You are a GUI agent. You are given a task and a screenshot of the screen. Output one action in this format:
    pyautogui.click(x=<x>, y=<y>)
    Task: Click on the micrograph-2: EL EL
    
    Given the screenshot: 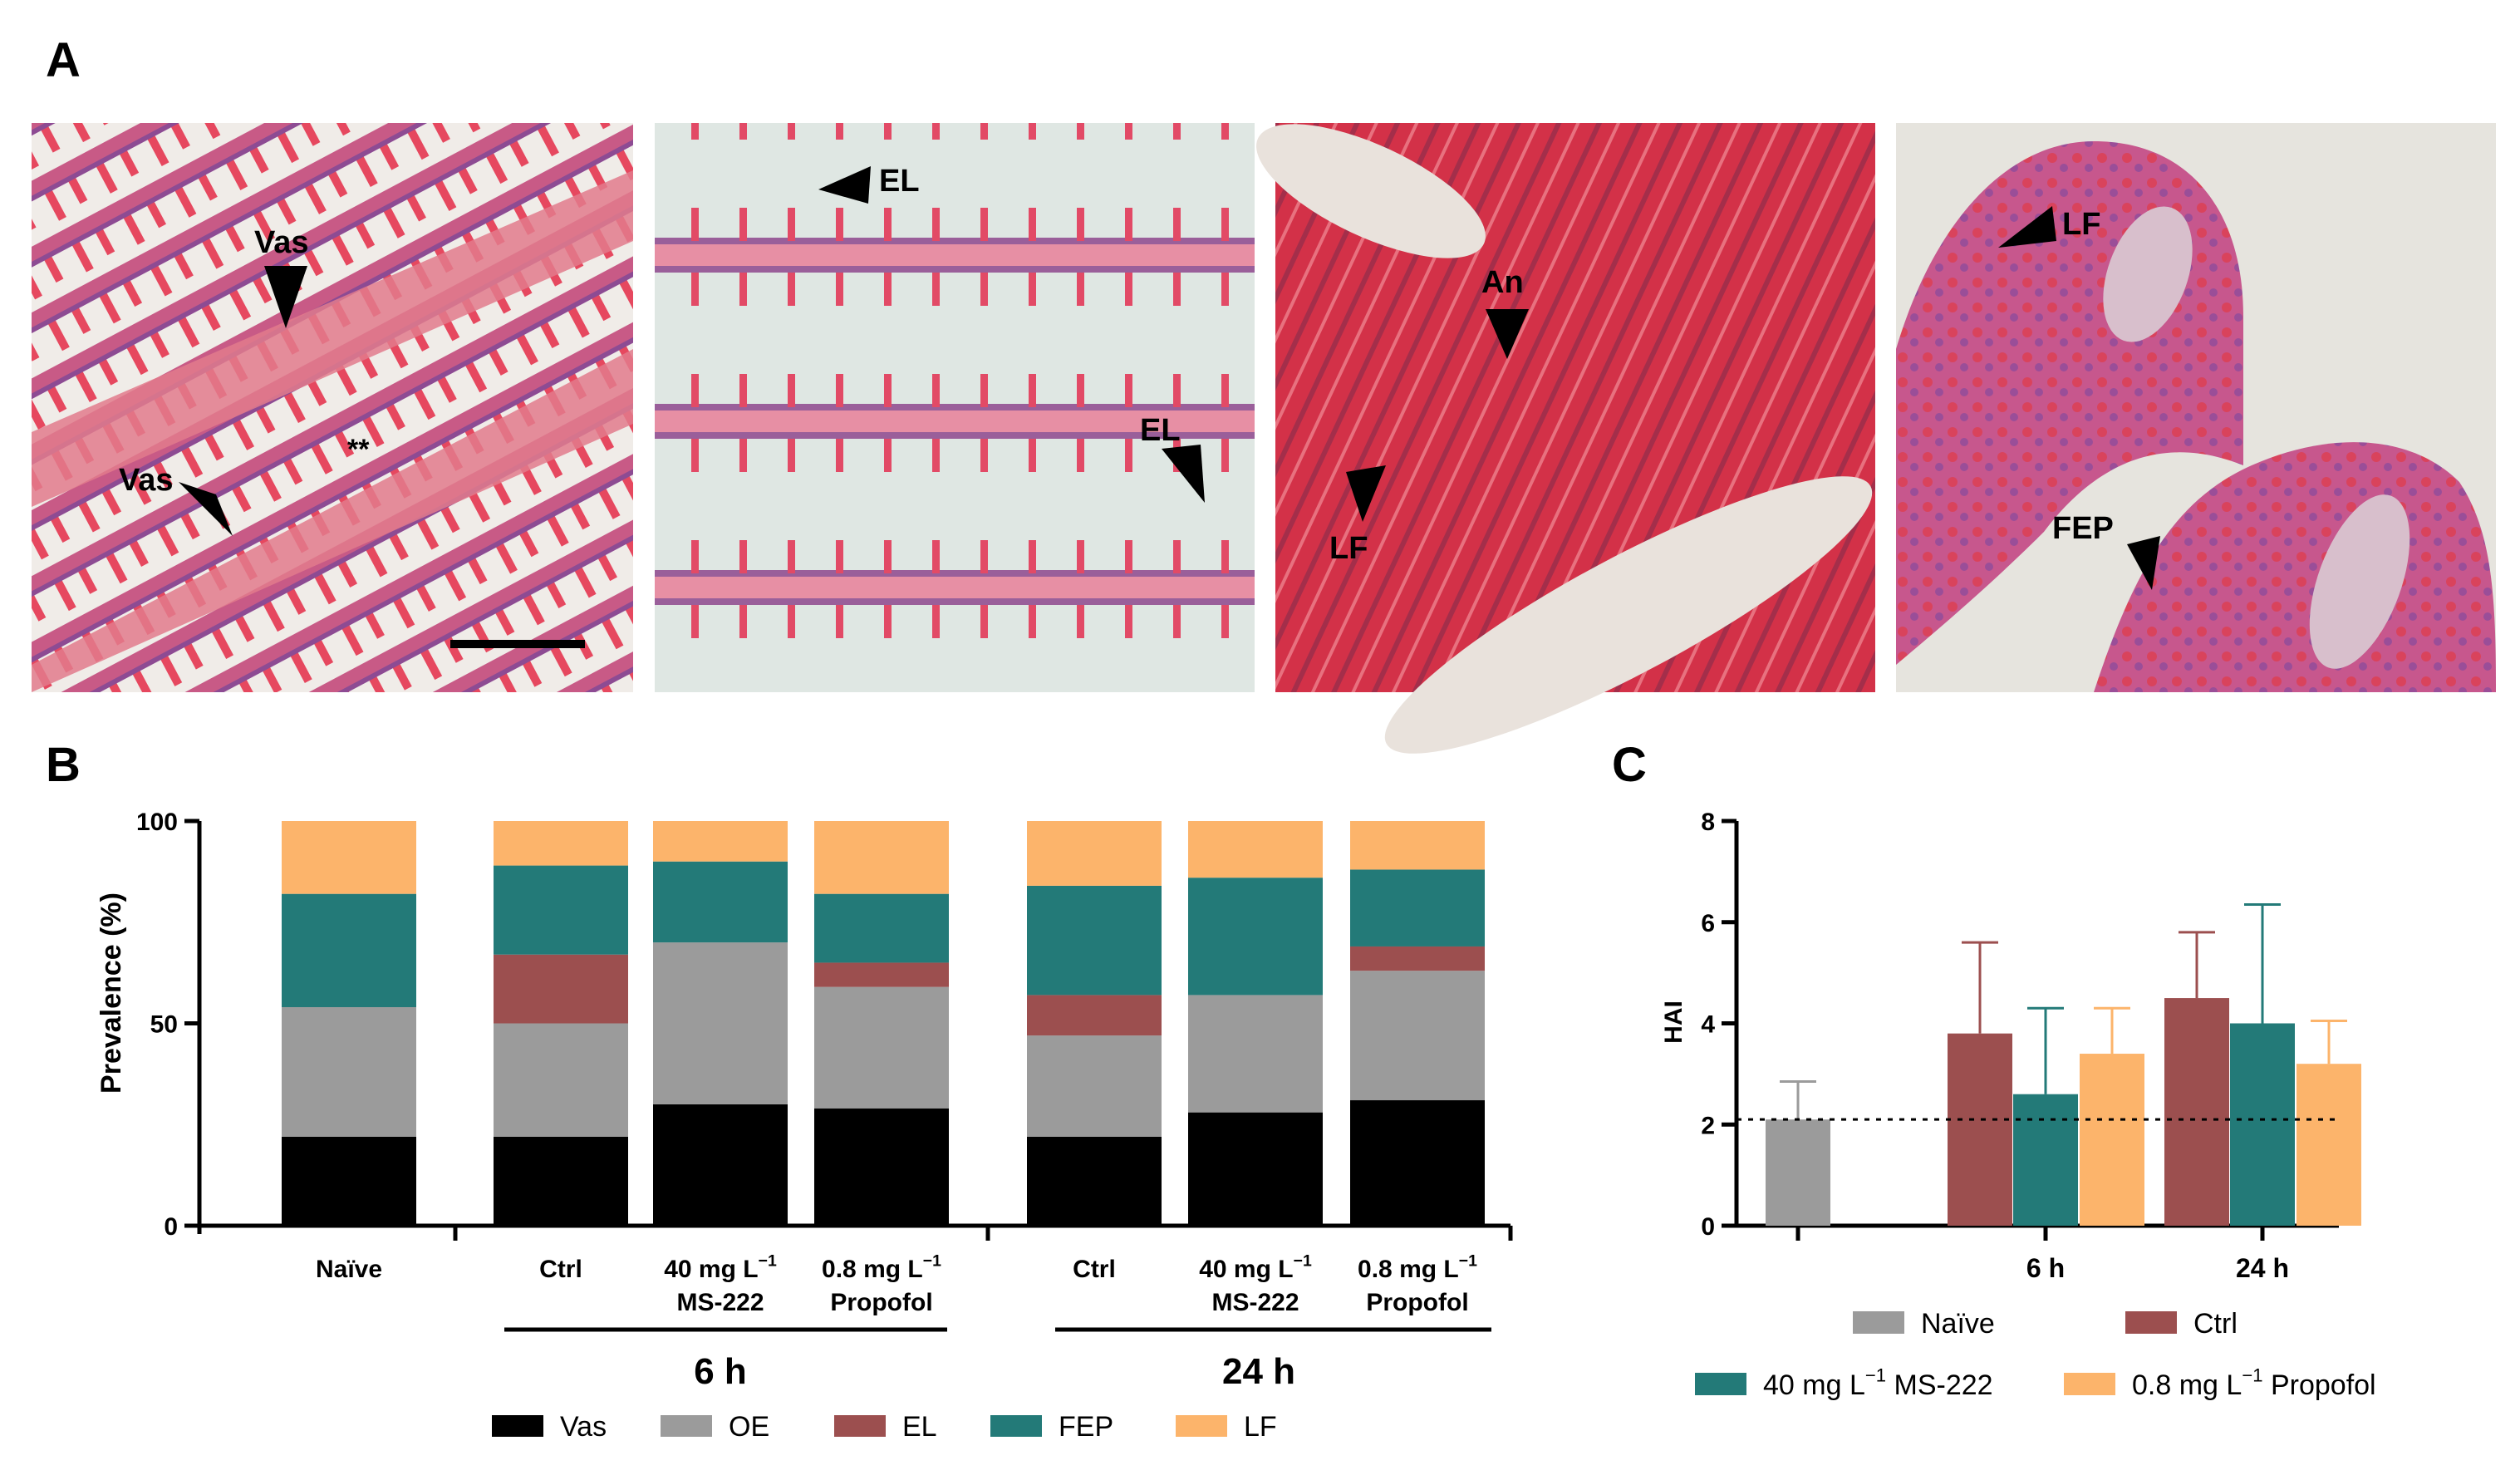 What is the action you would take?
    pyautogui.click(x=955, y=407)
    